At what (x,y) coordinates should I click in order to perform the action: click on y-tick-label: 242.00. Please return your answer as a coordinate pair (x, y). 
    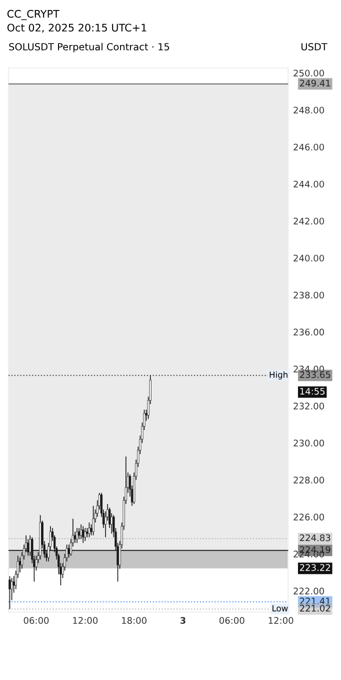
    Looking at the image, I should click on (309, 221).